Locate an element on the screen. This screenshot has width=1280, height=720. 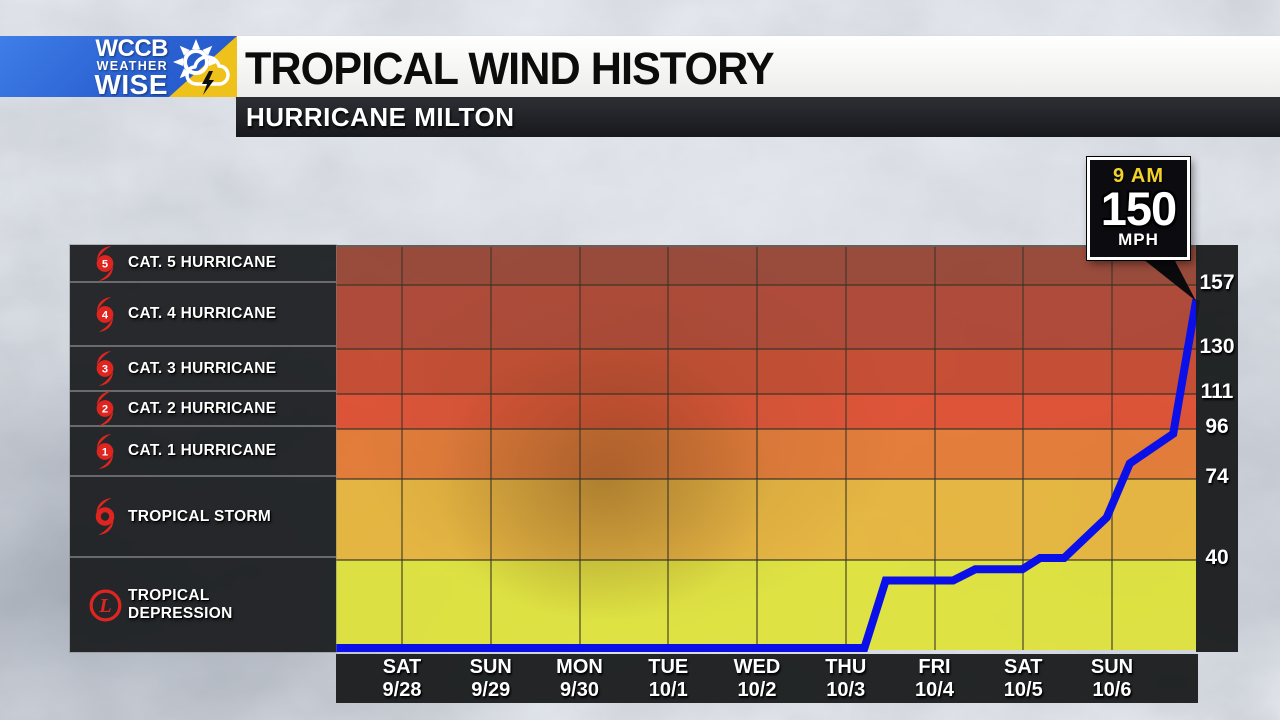
title-bar: TROPICAL WIND HISTORY is located at coordinates (758, 66).